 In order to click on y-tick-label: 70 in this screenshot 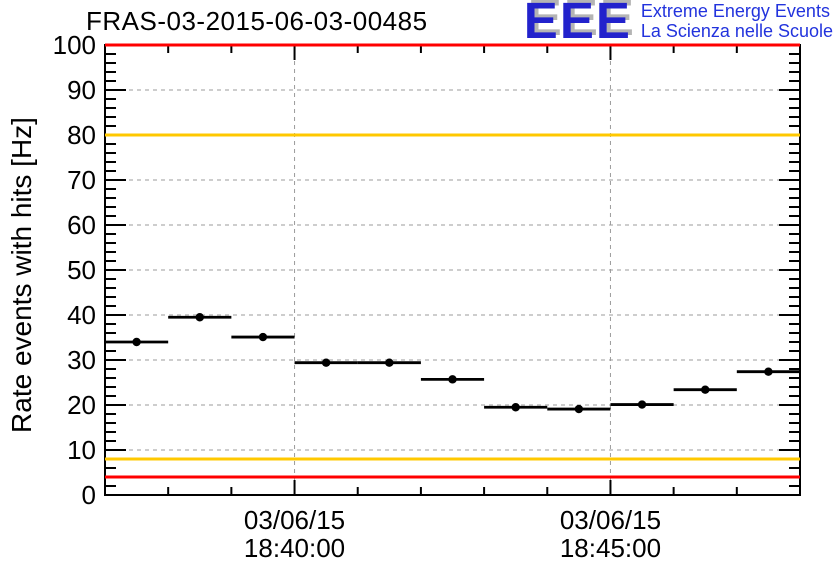, I will do `click(81, 180)`.